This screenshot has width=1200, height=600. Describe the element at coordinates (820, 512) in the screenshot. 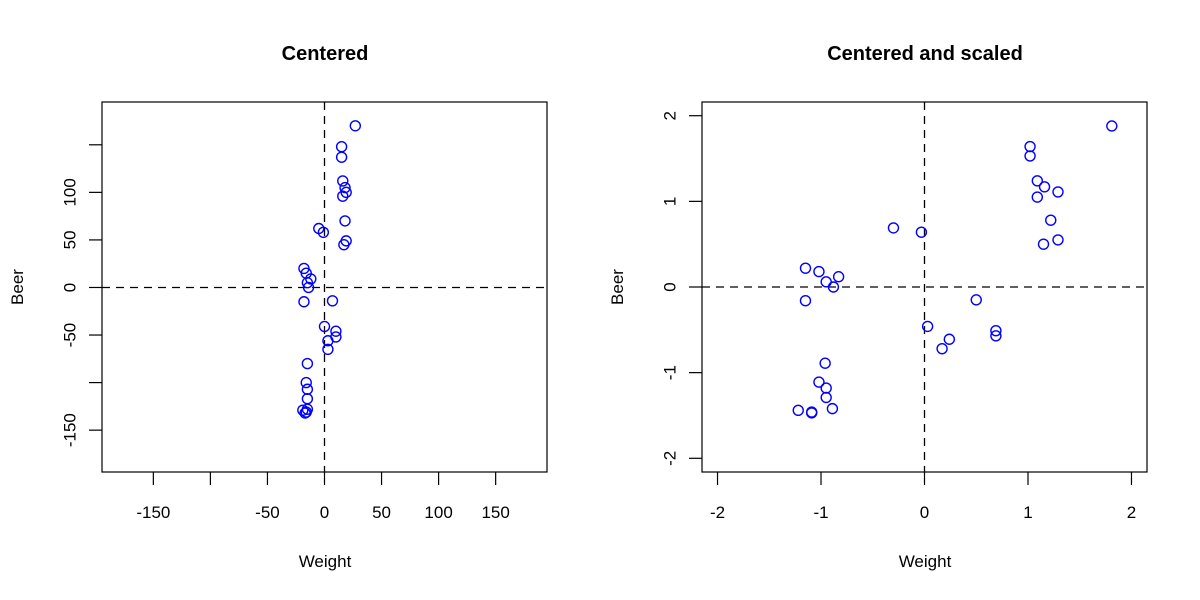

I see `x-tick-label: -1` at that location.